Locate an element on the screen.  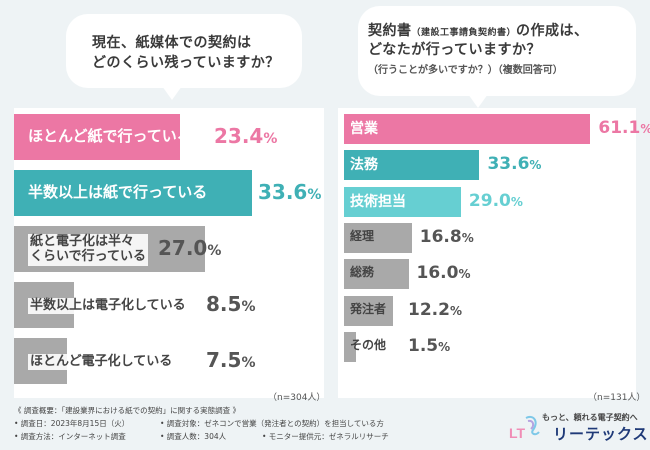
bar-value-label: 27.0% is located at coordinates (190, 248).